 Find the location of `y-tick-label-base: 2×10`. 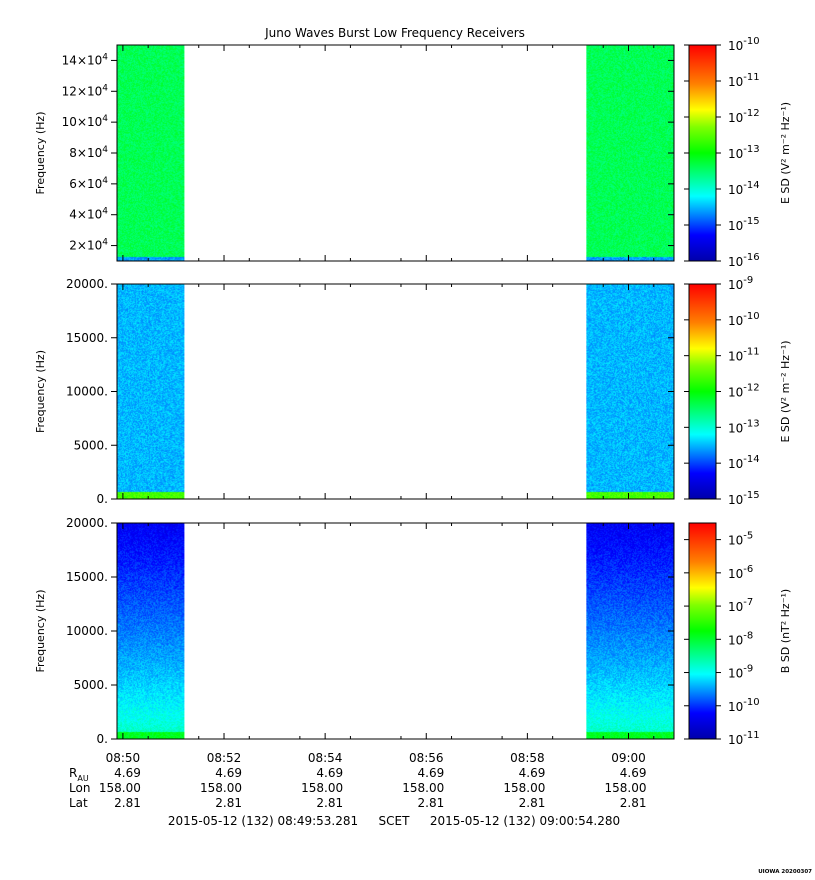

y-tick-label-base: 2×10 is located at coordinates (85, 246).